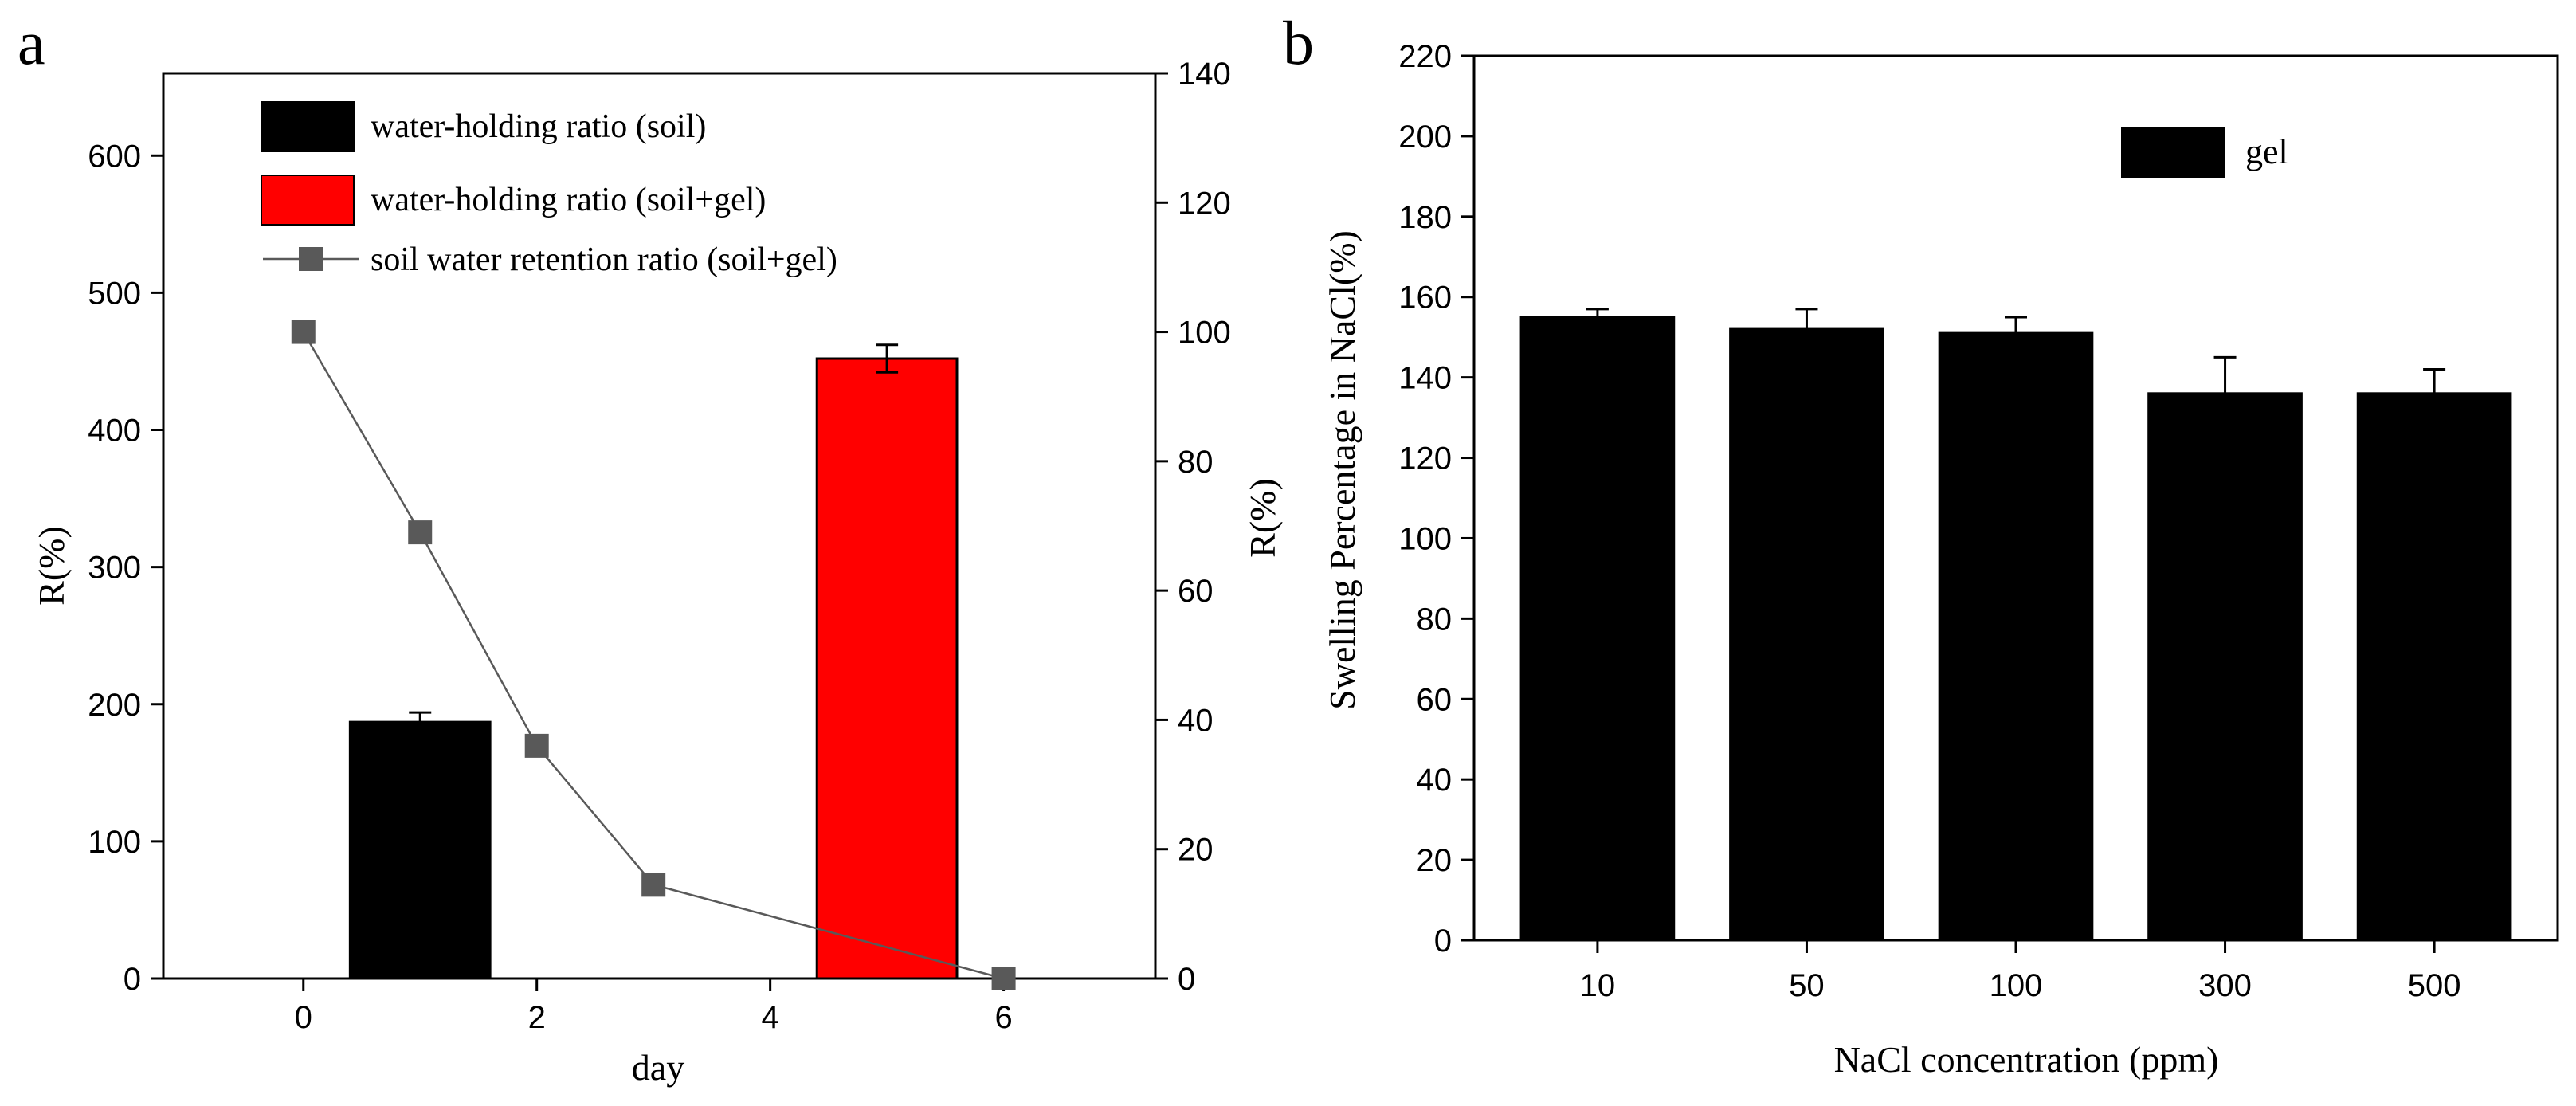 This screenshot has height=1106, width=2576. What do you see at coordinates (132, 979) in the screenshot?
I see `left-y-tick-label: 0` at bounding box center [132, 979].